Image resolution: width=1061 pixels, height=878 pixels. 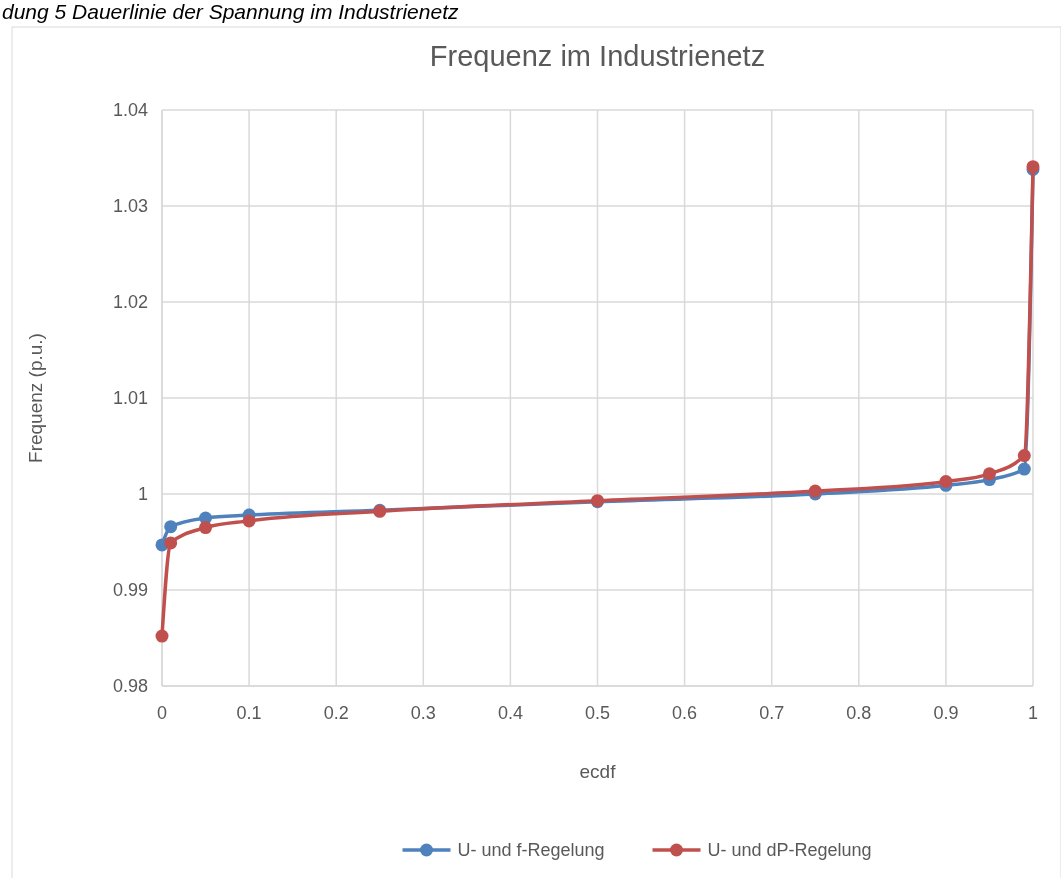 What do you see at coordinates (946, 713) in the screenshot?
I see `x-tick-label: 0.9` at bounding box center [946, 713].